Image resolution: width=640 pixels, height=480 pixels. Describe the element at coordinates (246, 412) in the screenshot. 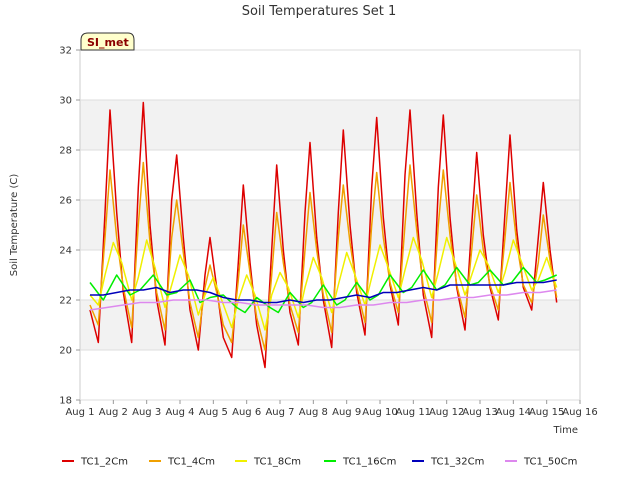

I see `x-tick-label: Aug 6` at that location.